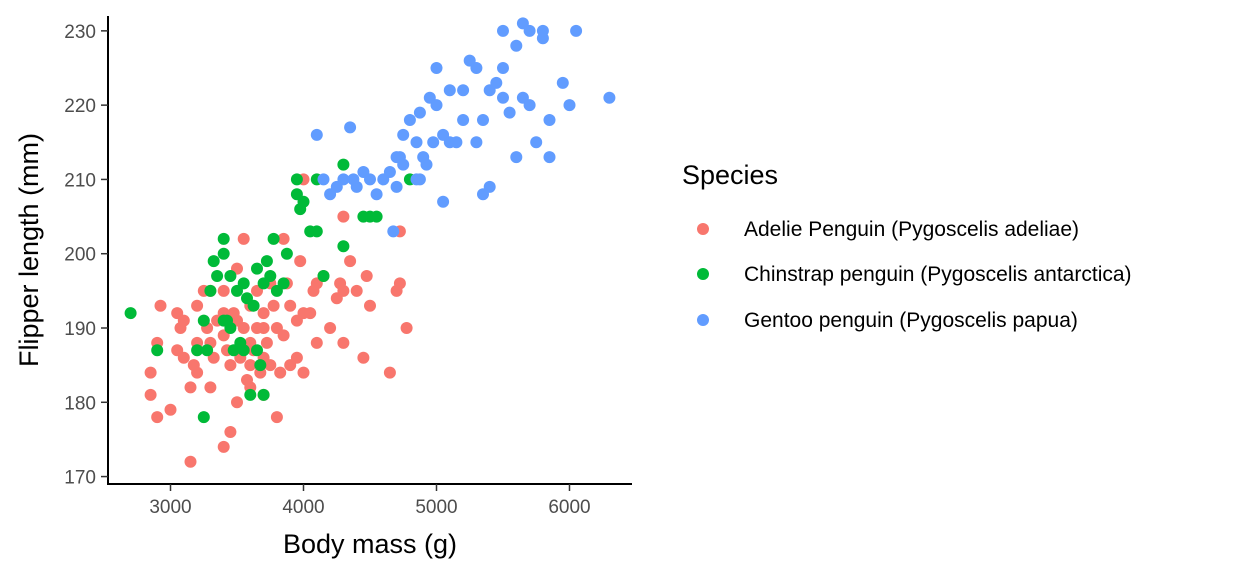 The width and height of the screenshot is (1248, 576). What do you see at coordinates (911, 229) in the screenshot?
I see `legend-label-adelie: Adelie Penguin (Pygoscelis adeliae)` at bounding box center [911, 229].